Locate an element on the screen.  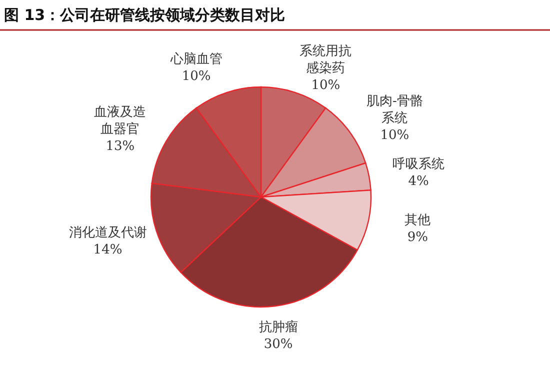
data-label: 13% is located at coordinates (120, 146).